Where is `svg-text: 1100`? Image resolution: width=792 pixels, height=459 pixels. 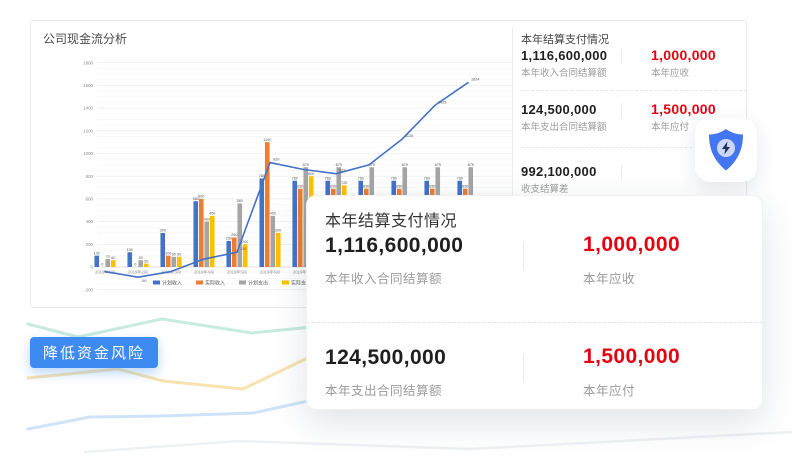 svg-text: 1100 is located at coordinates (267, 140).